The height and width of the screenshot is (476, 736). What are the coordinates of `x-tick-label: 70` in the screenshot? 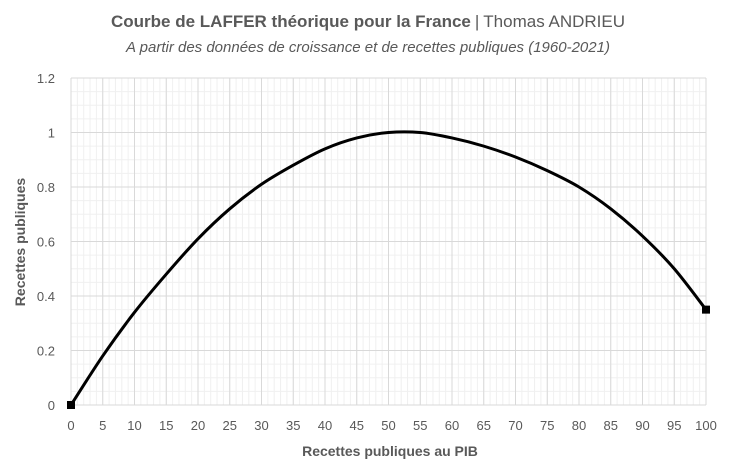 It's located at (515, 425).